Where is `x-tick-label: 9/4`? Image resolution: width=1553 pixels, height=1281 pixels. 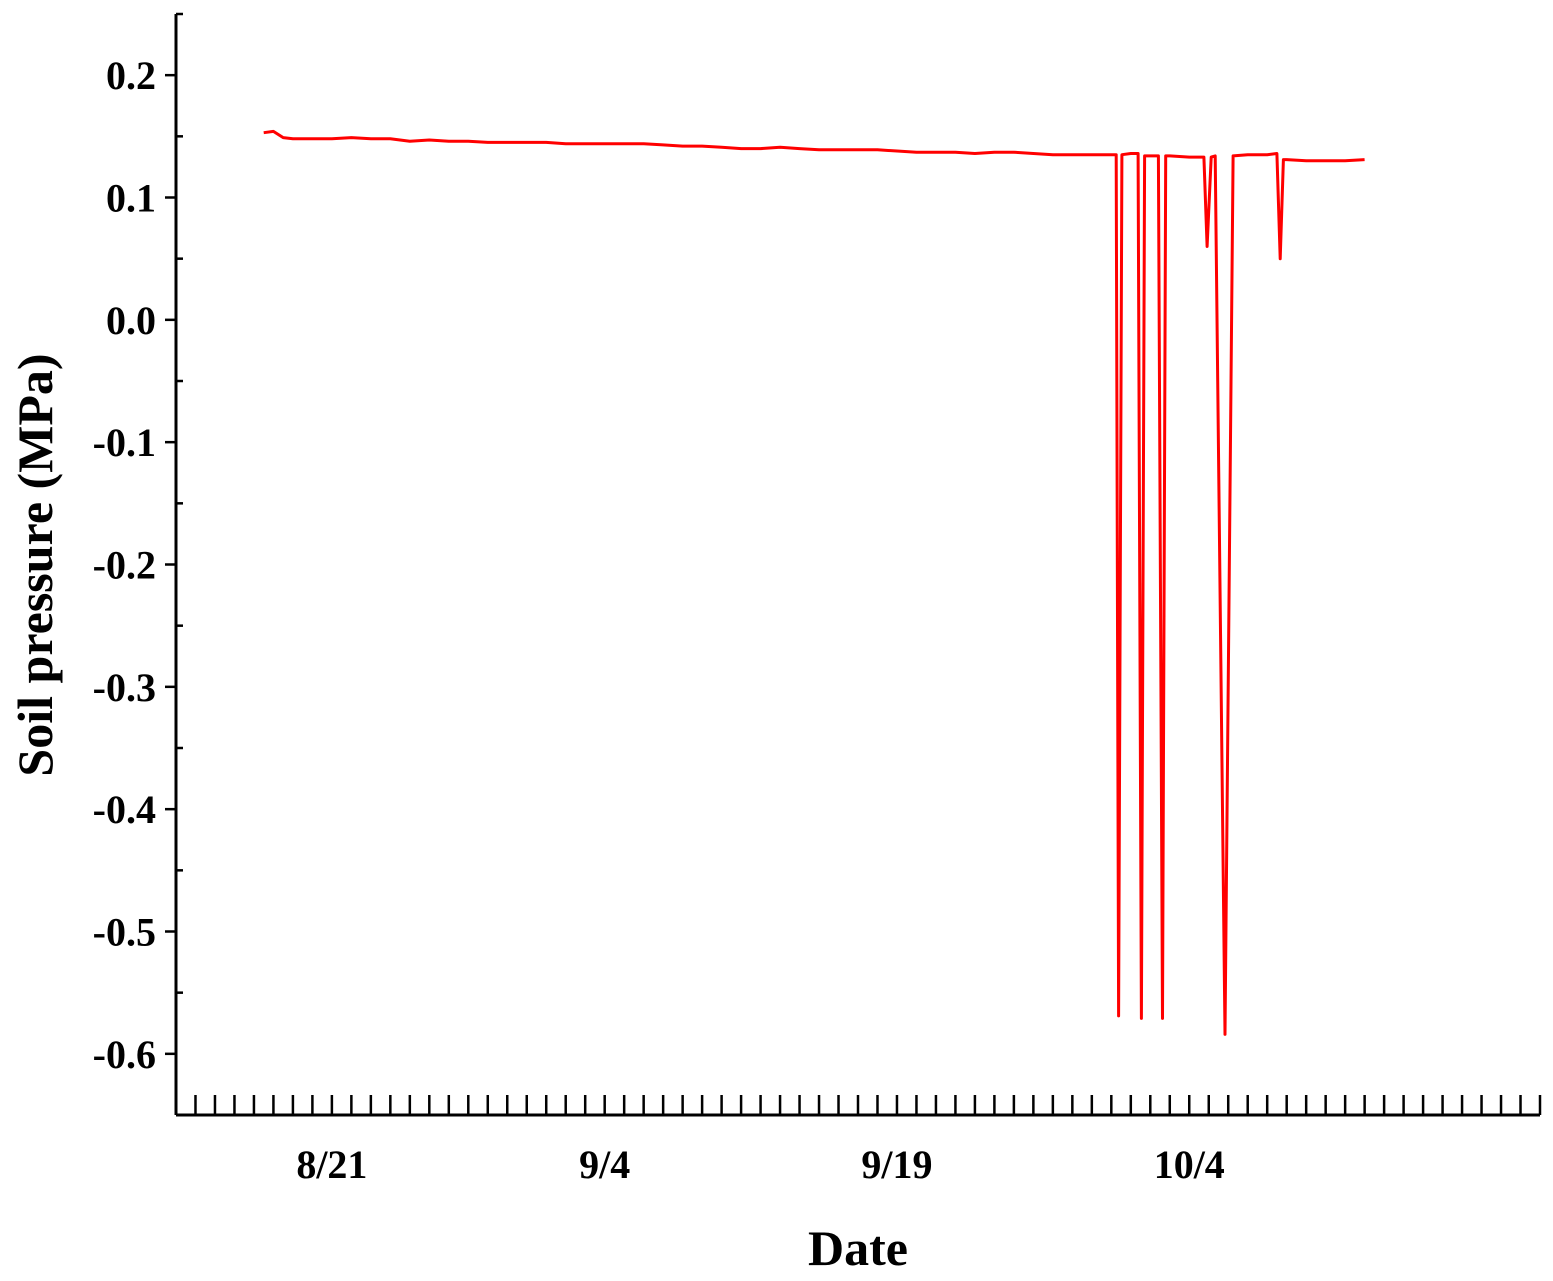 x-tick-label: 9/4 is located at coordinates (604, 1164).